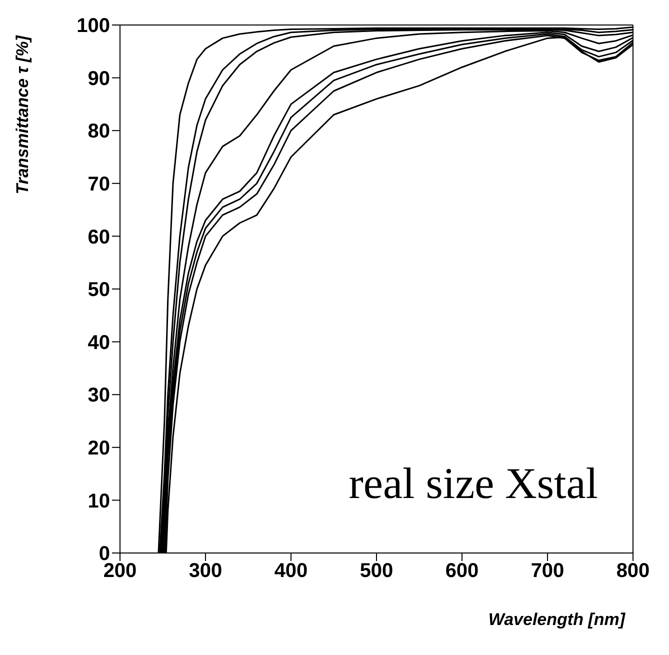 The width and height of the screenshot is (669, 655). I want to click on x-tick-label: 500, so click(377, 571).